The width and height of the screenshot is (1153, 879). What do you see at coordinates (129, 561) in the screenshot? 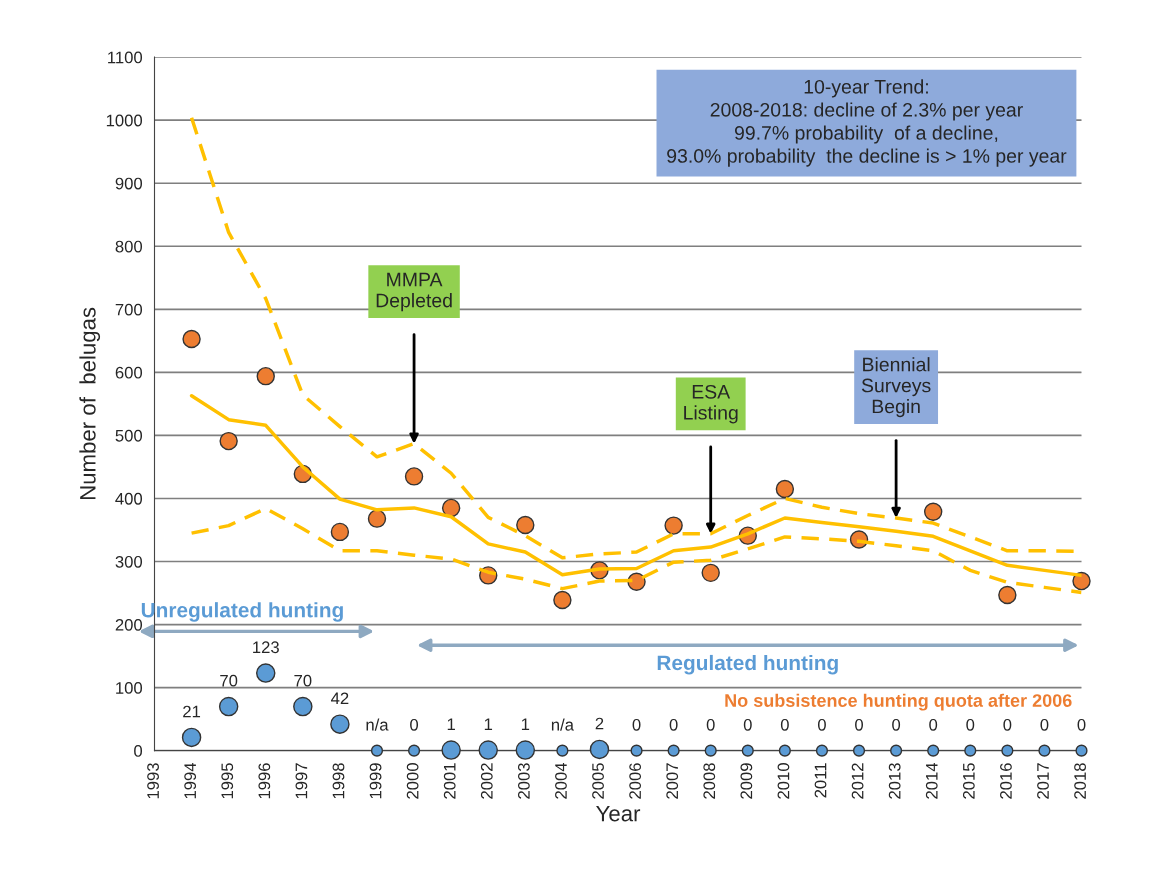
I see `y-tick-label: 300` at bounding box center [129, 561].